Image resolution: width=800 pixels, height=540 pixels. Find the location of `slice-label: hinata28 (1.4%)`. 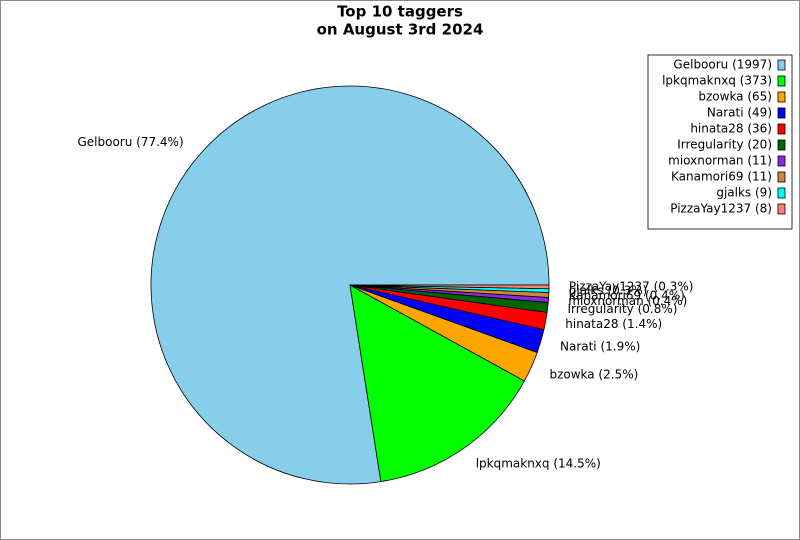

slice-label: hinata28 (1.4%) is located at coordinates (613, 324).